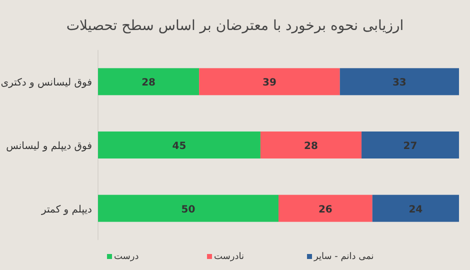  I want to click on data-label: 27, so click(410, 146).